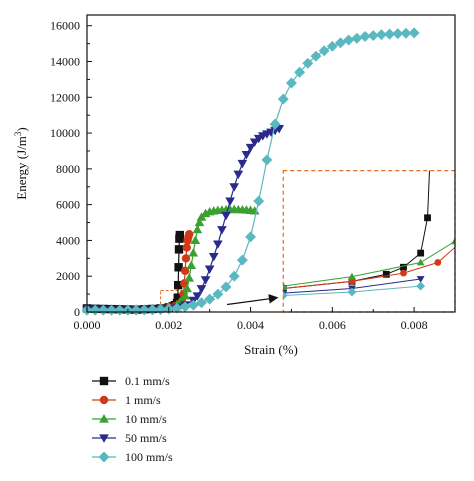  Describe the element at coordinates (65, 26) in the screenshot. I see `y-tick-label: 16000` at that location.